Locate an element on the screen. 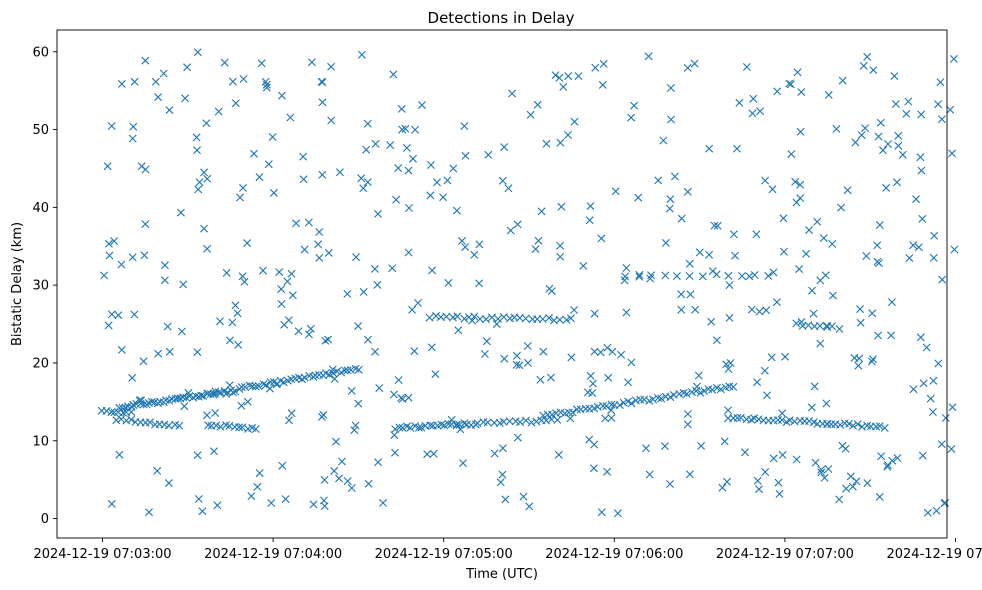 Image resolution: width=982 pixels, height=590 pixels. x-tick-label: 2024-12-19 07:03:00 is located at coordinates (102, 554).